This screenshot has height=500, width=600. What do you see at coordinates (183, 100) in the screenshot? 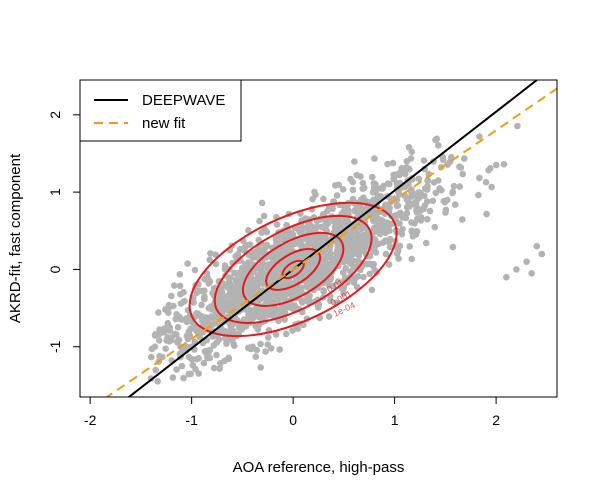
I see `legend-label-deepwave: DEEPWAVE` at bounding box center [183, 100].